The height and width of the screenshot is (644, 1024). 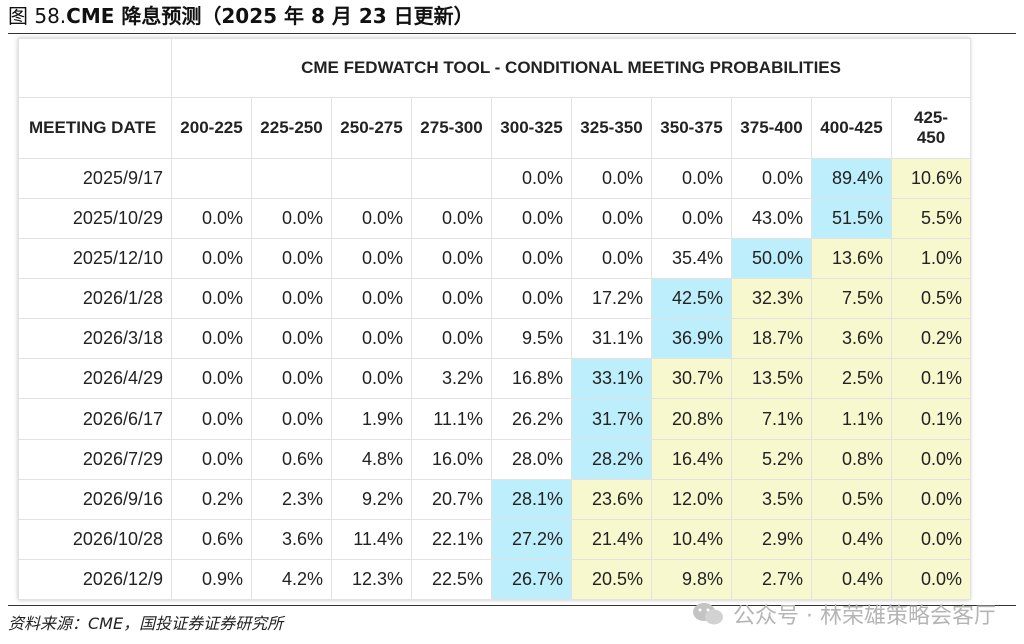 I want to click on probability-cell: 26.7%, so click(x=531, y=579).